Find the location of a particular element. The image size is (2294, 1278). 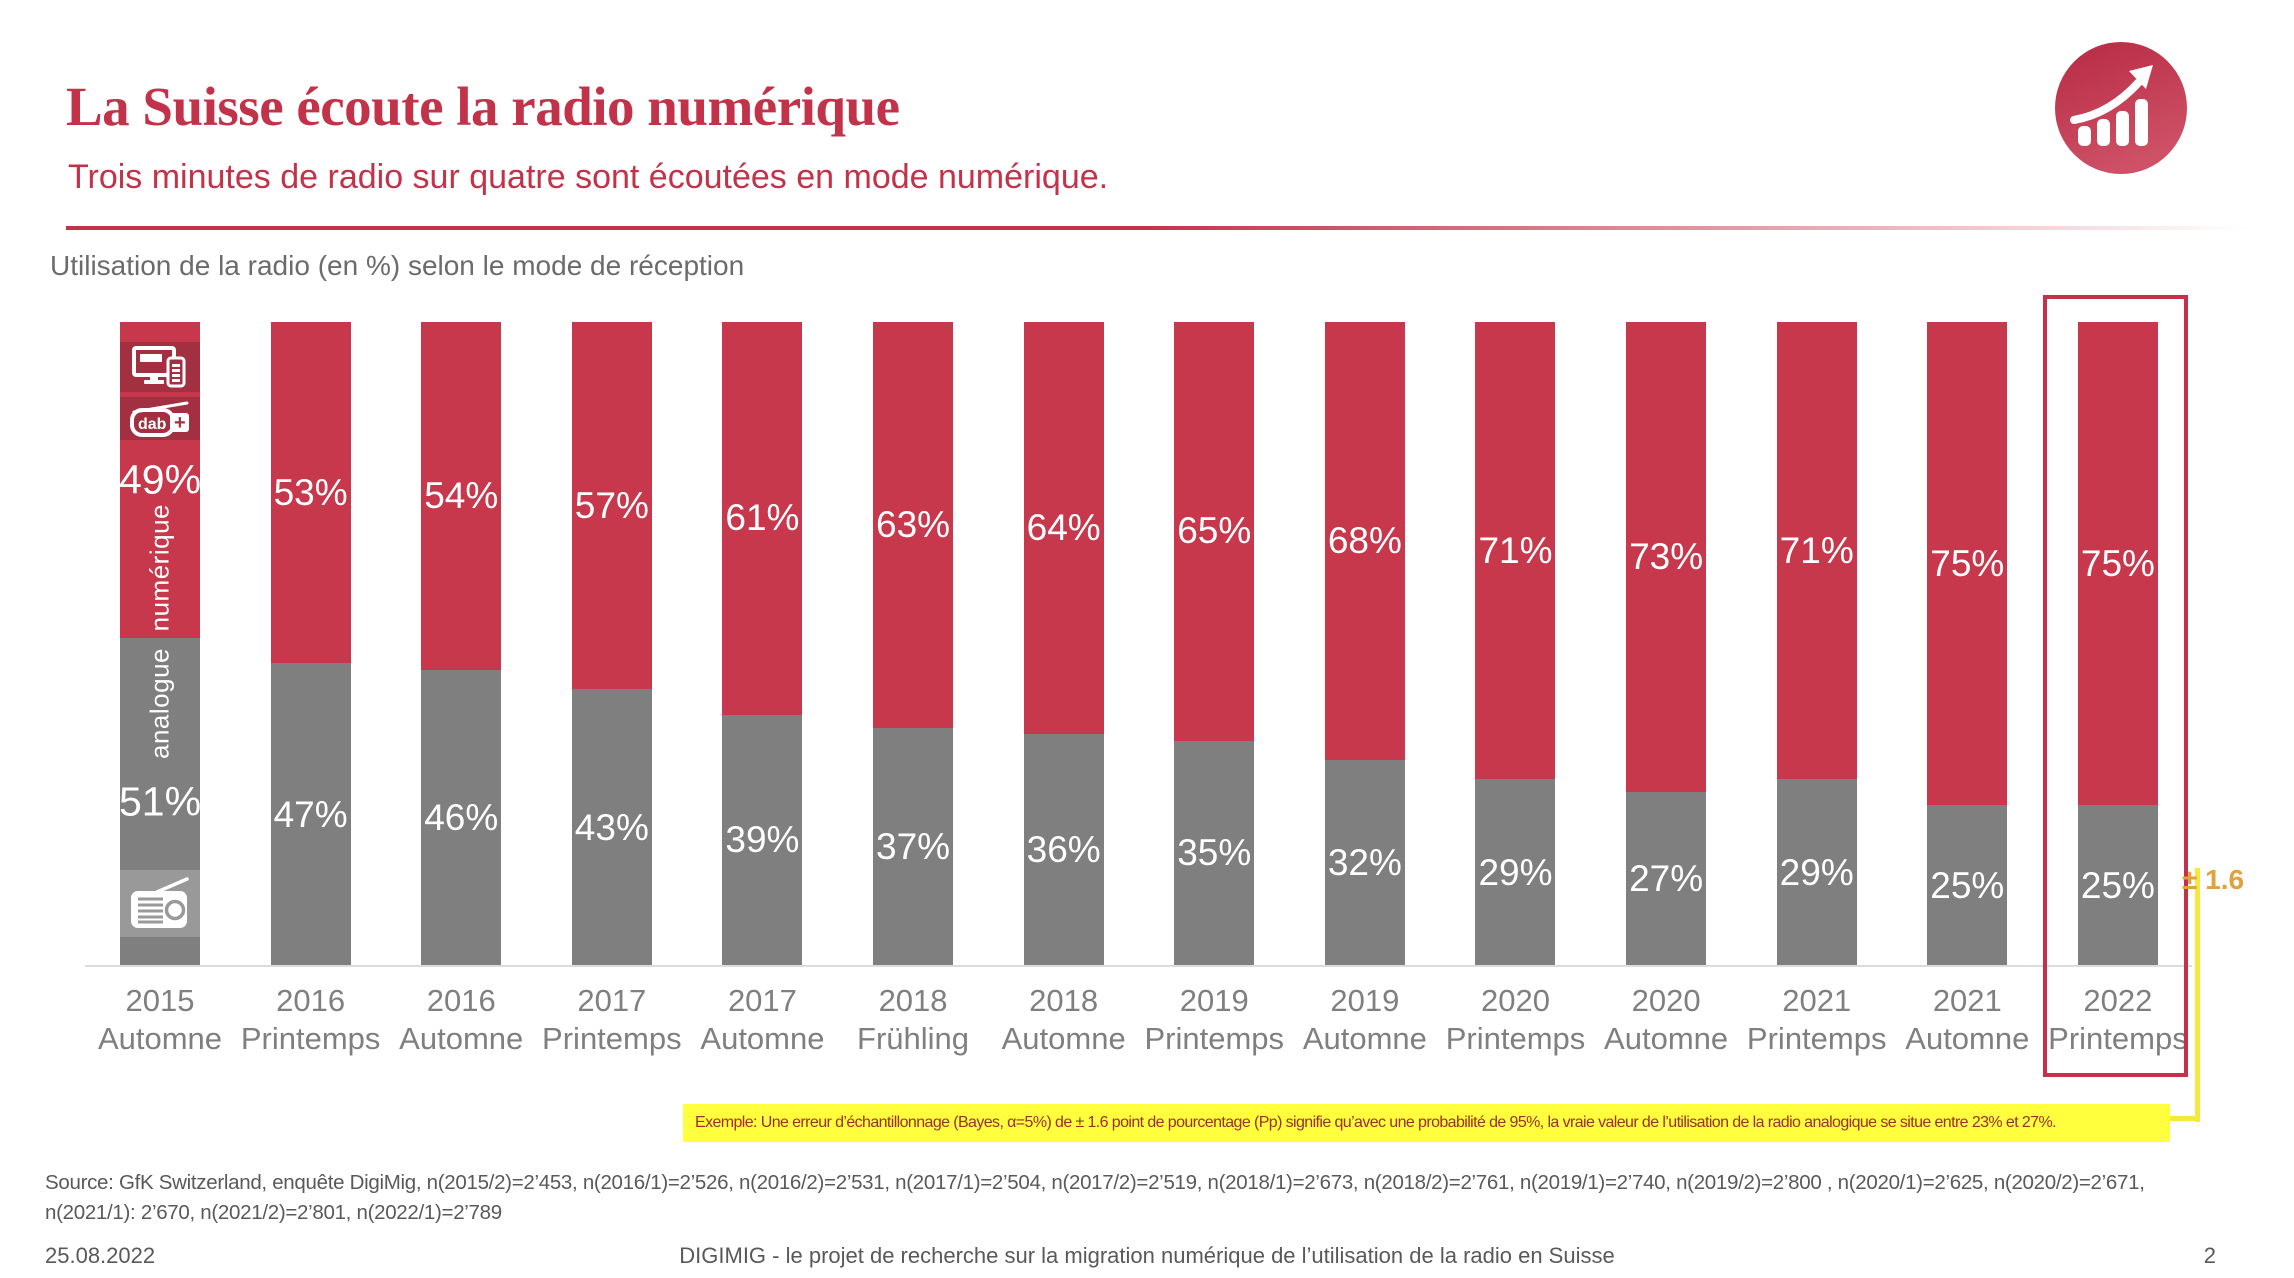

bar-column: 75% 25% 2021 Automne is located at coordinates (1967, 689).